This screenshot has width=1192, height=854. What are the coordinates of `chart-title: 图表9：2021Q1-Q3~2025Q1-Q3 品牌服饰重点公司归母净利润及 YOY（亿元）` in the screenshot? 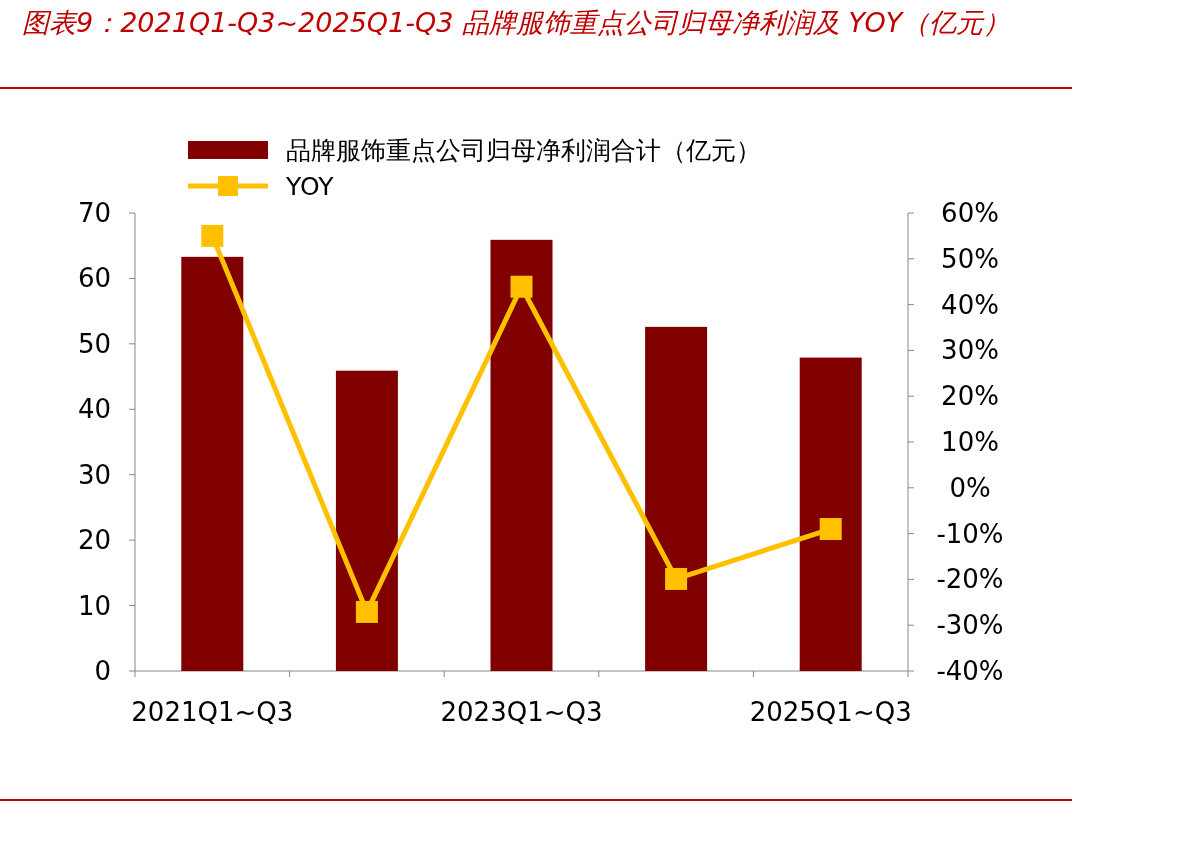 It's located at (516, 22).